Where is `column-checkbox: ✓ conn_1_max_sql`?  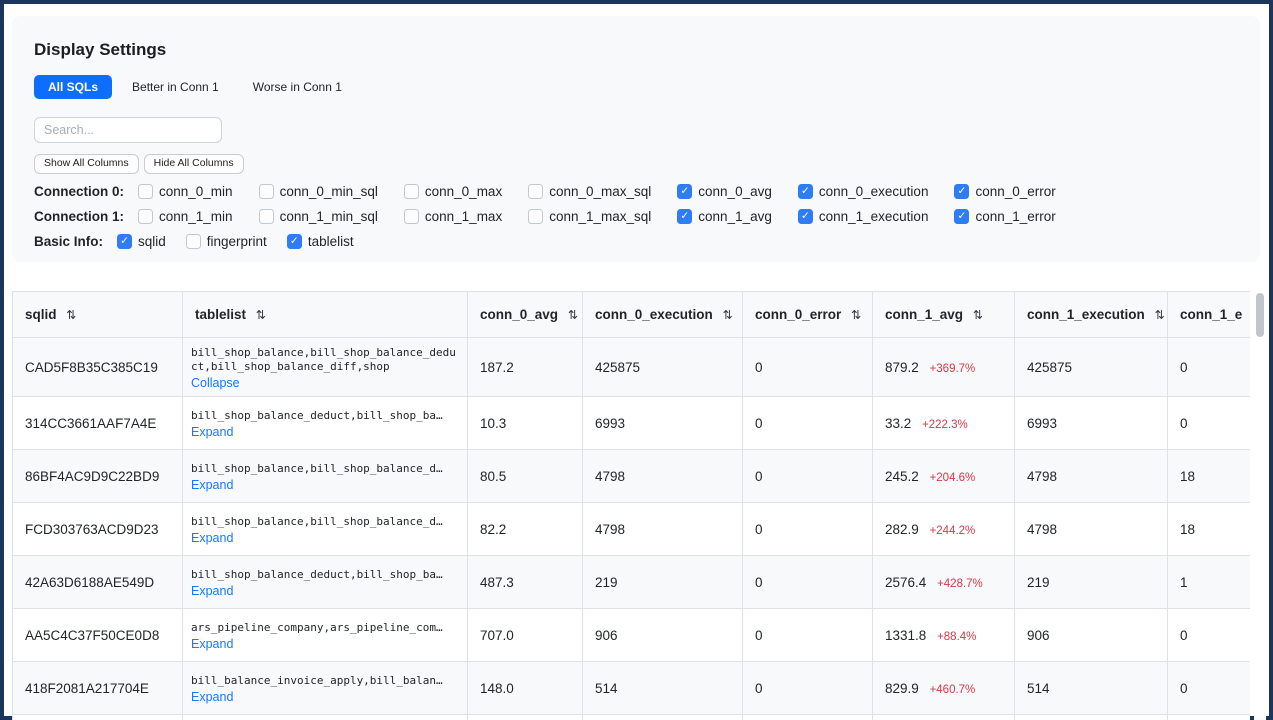
column-checkbox: ✓ conn_1_max_sql is located at coordinates (589, 216).